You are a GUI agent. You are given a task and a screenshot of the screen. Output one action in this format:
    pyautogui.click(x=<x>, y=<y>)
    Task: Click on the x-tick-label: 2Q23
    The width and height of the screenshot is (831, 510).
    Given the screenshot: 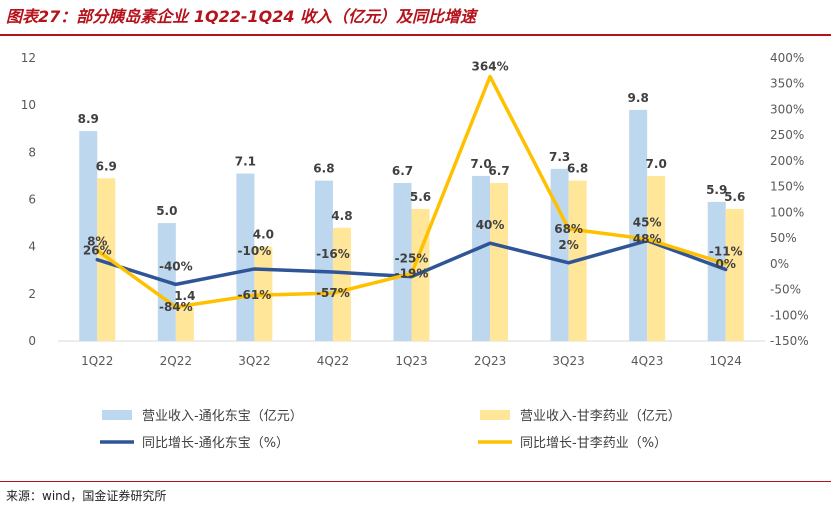 What is the action you would take?
    pyautogui.click(x=490, y=361)
    